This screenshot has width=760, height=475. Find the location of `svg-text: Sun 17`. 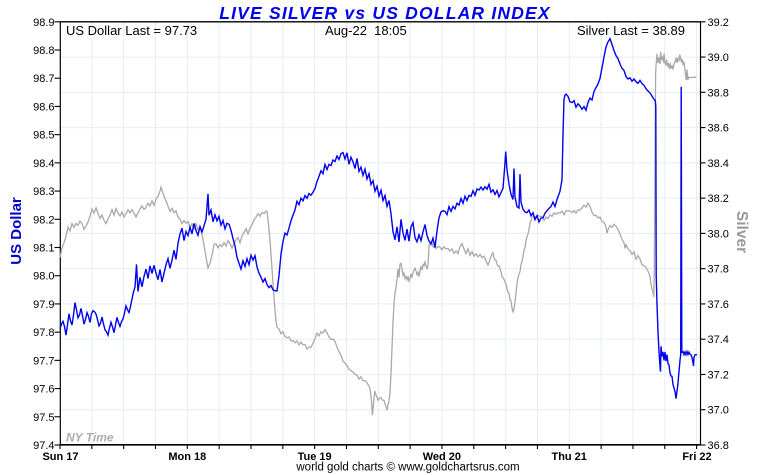

svg-text: Sun 17 is located at coordinates (60, 457).